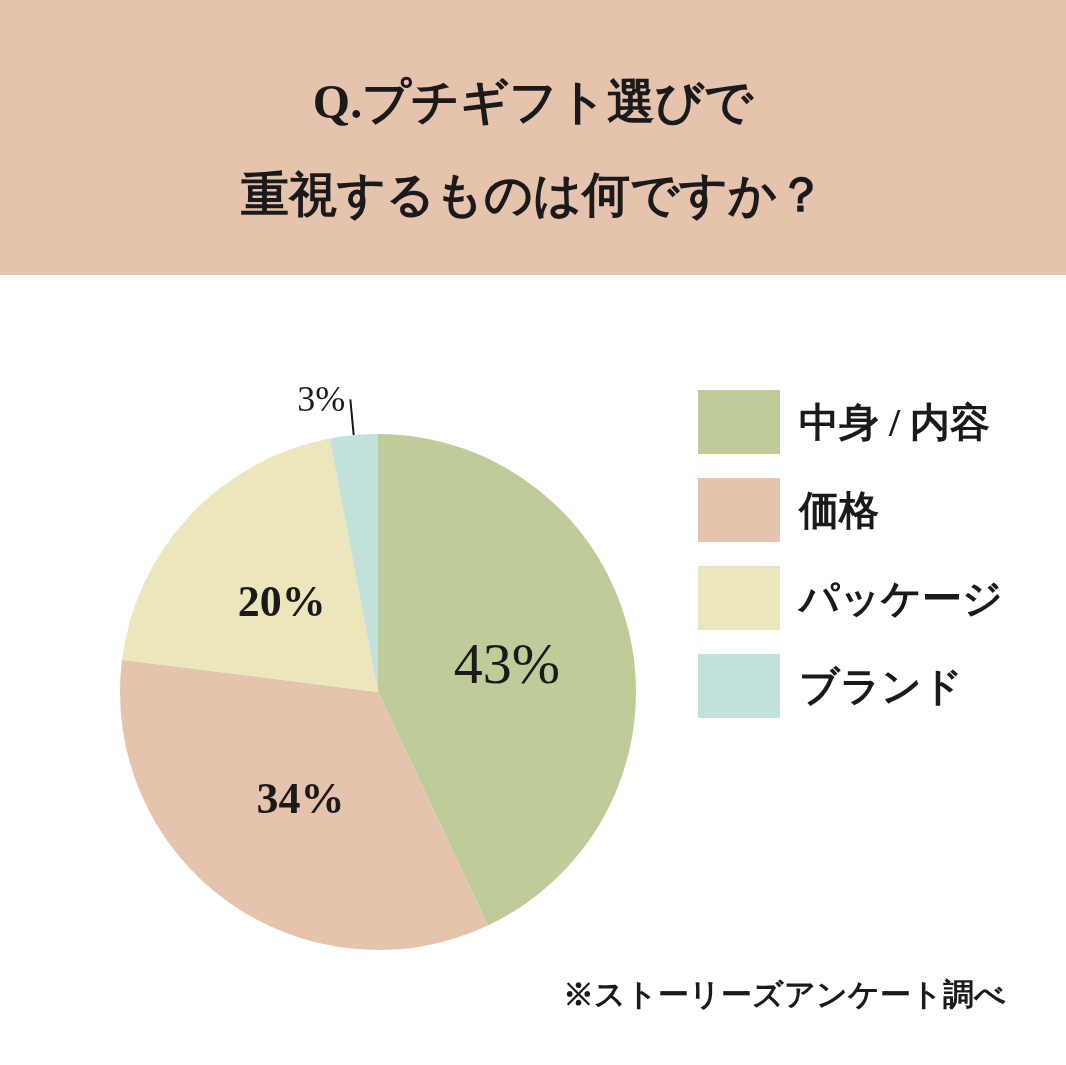  Describe the element at coordinates (900, 598) in the screenshot. I see `legend-label: パッケージ` at that location.